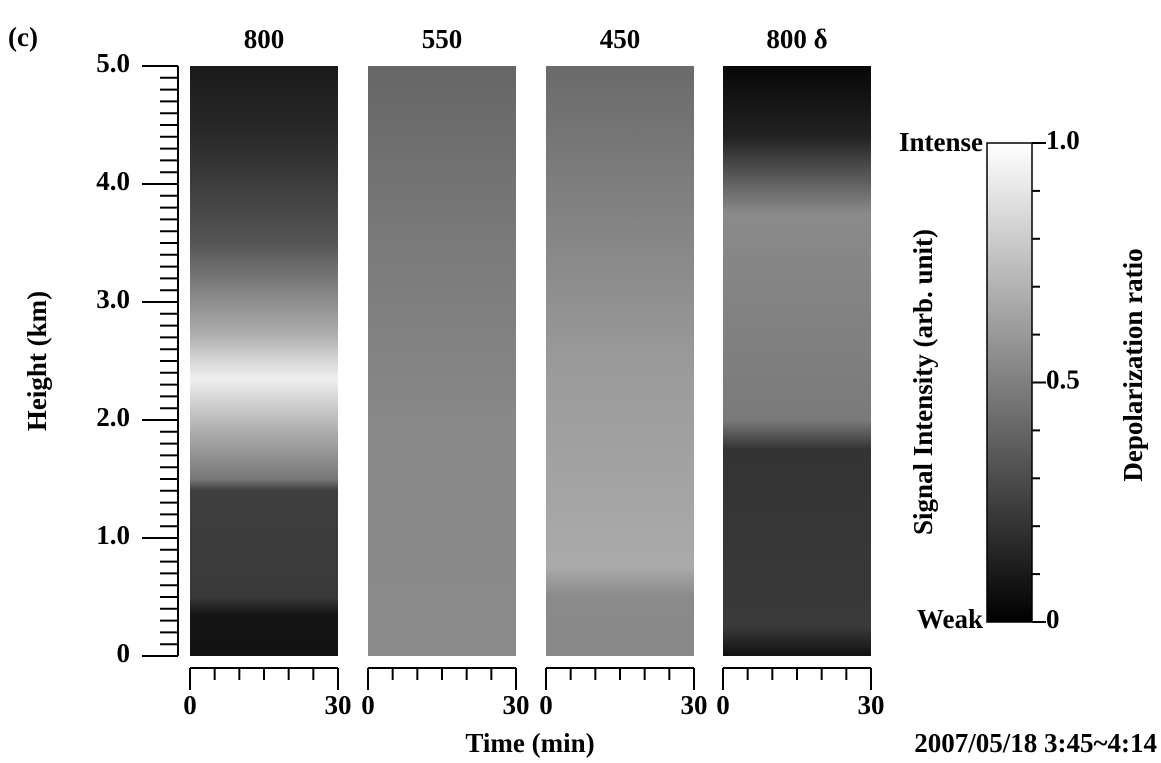 This screenshot has height=763, width=1161. Describe the element at coordinates (113, 417) in the screenshot. I see `y-tick-label: 2.0` at that location.